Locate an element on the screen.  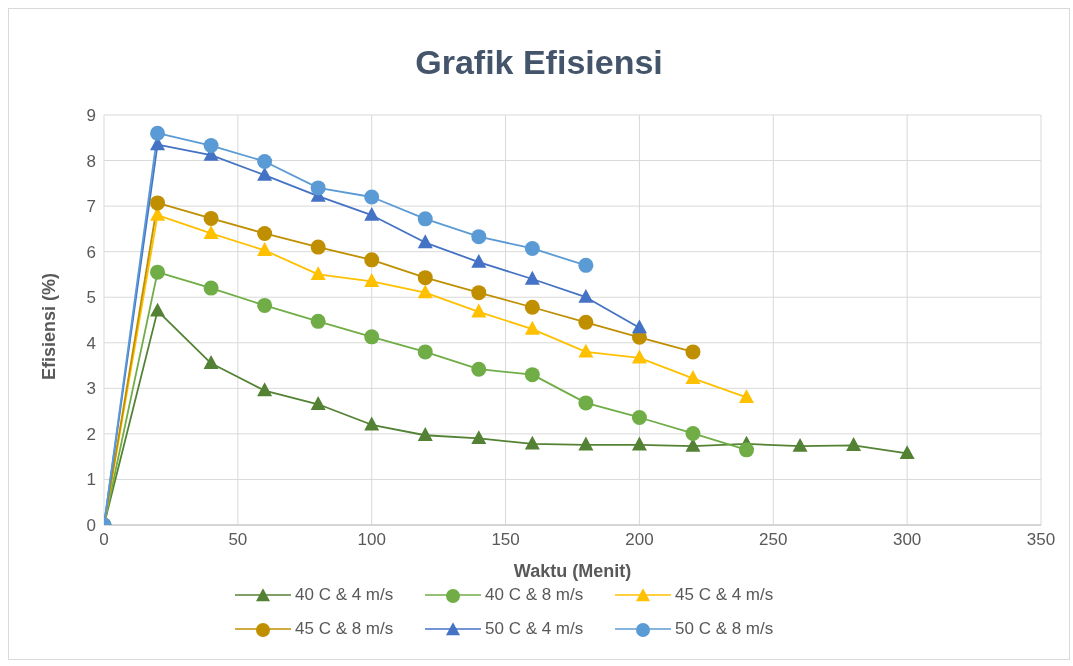
x-tick-label: 0 is located at coordinates (104, 540).